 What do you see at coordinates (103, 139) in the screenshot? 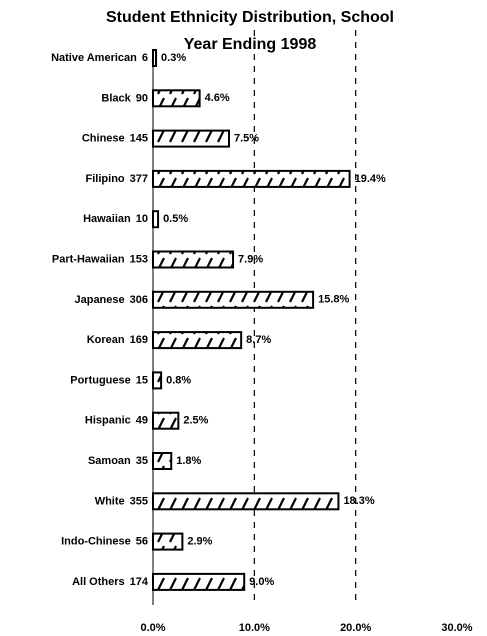
I see `category-name: Chinese` at bounding box center [103, 139].